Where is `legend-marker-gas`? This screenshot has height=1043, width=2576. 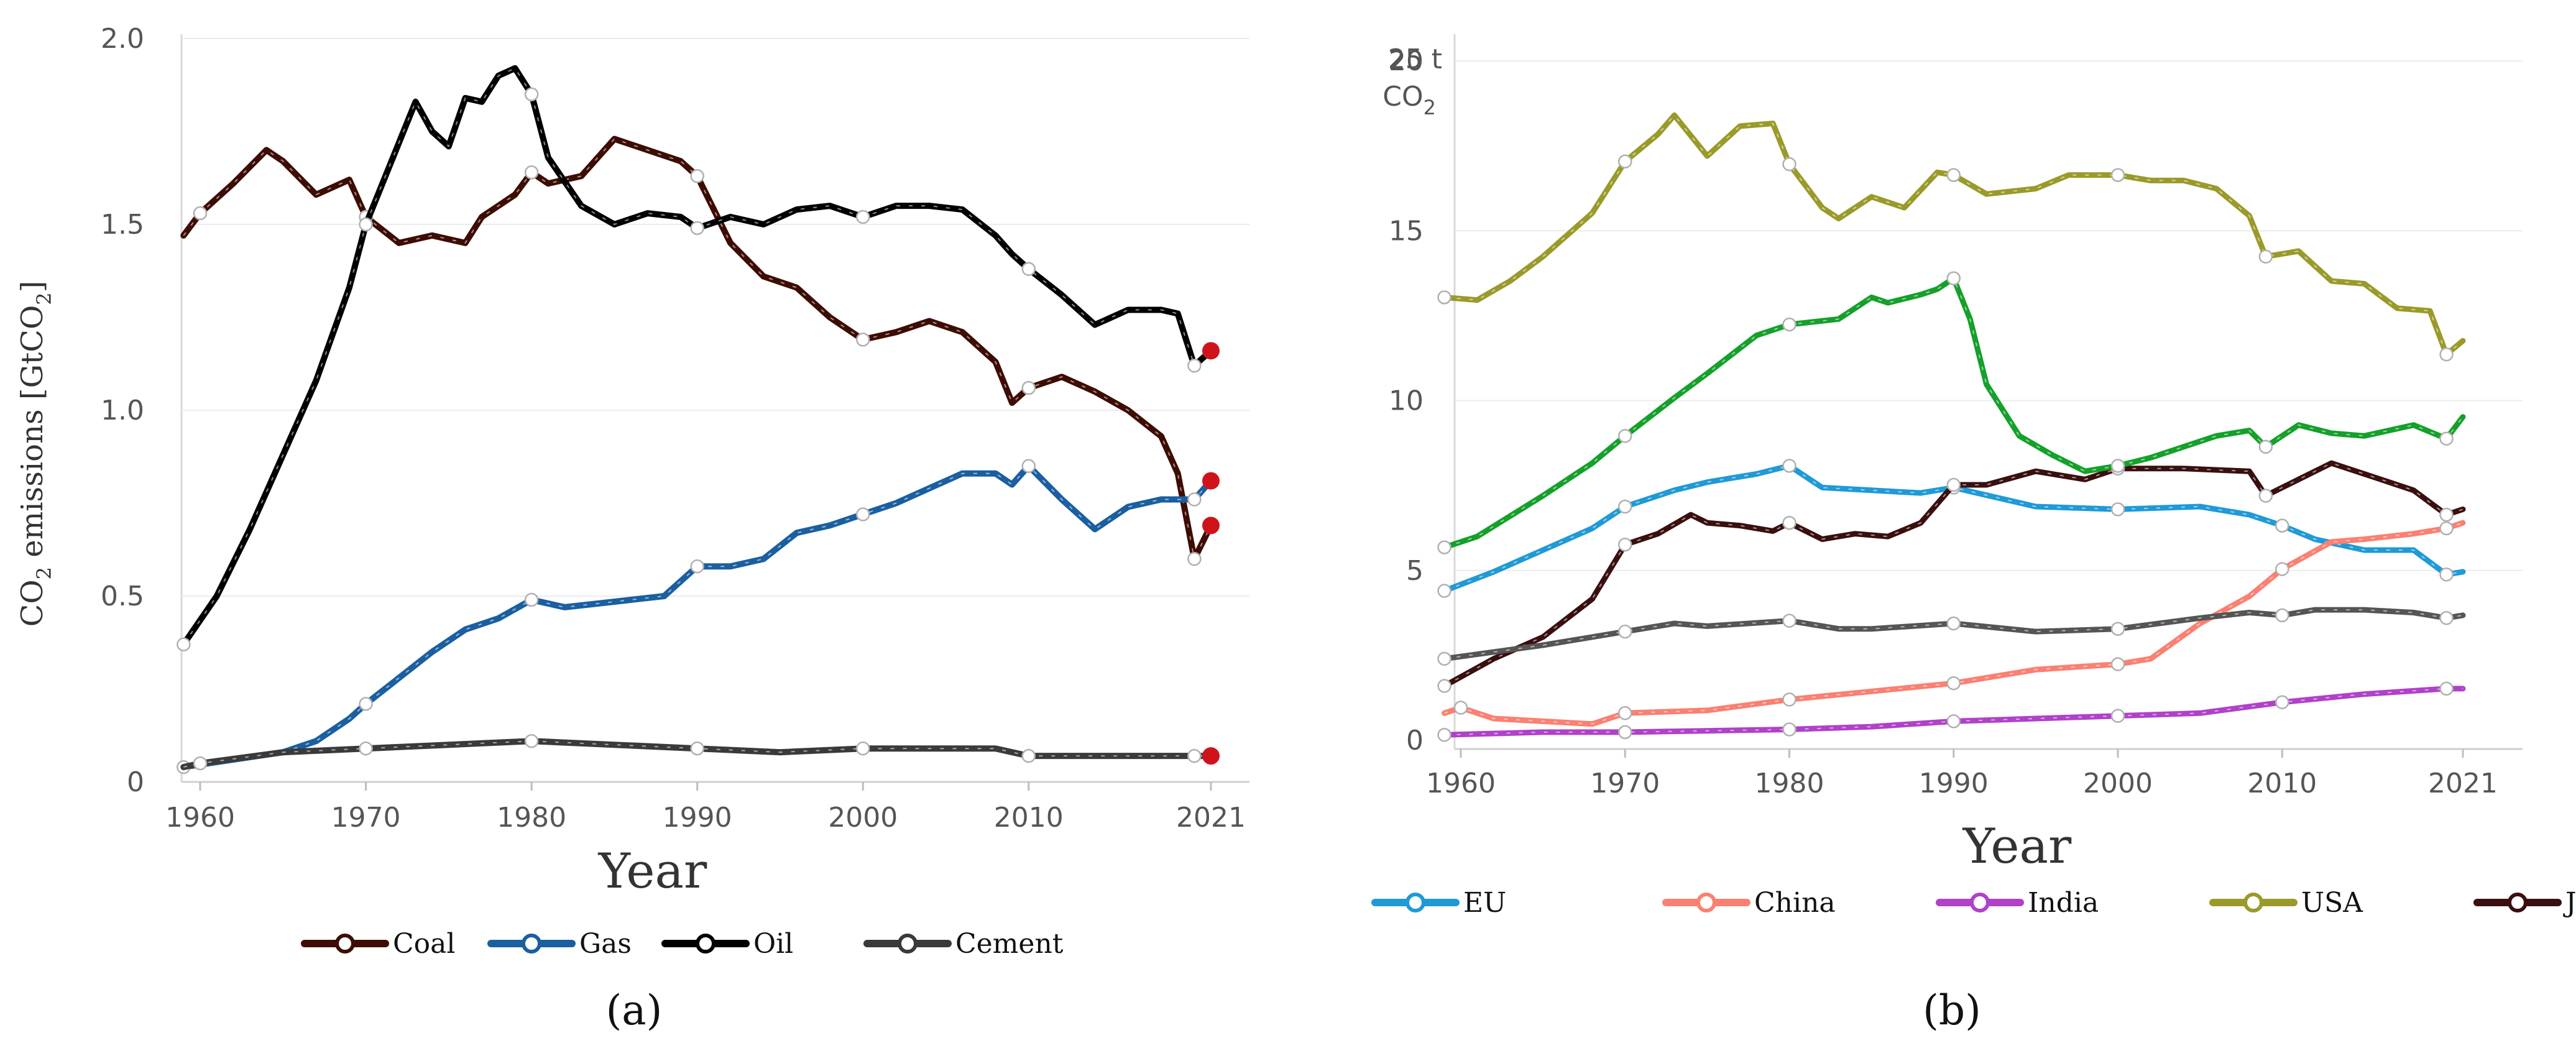
legend-marker-gas is located at coordinates (531, 944).